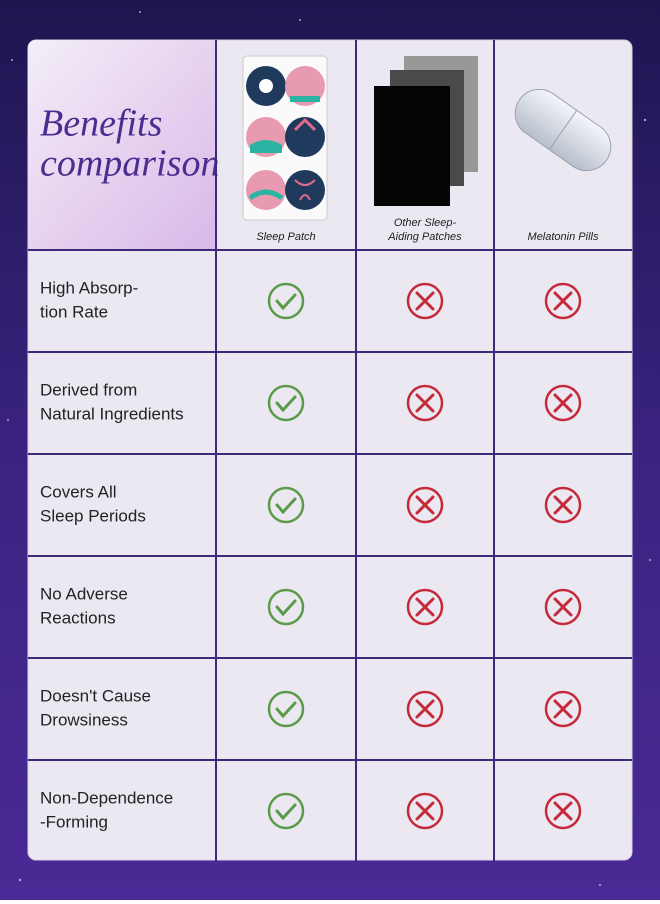 The width and height of the screenshot is (660, 904). What do you see at coordinates (84, 719) in the screenshot?
I see `row-label: Drowsiness` at bounding box center [84, 719].